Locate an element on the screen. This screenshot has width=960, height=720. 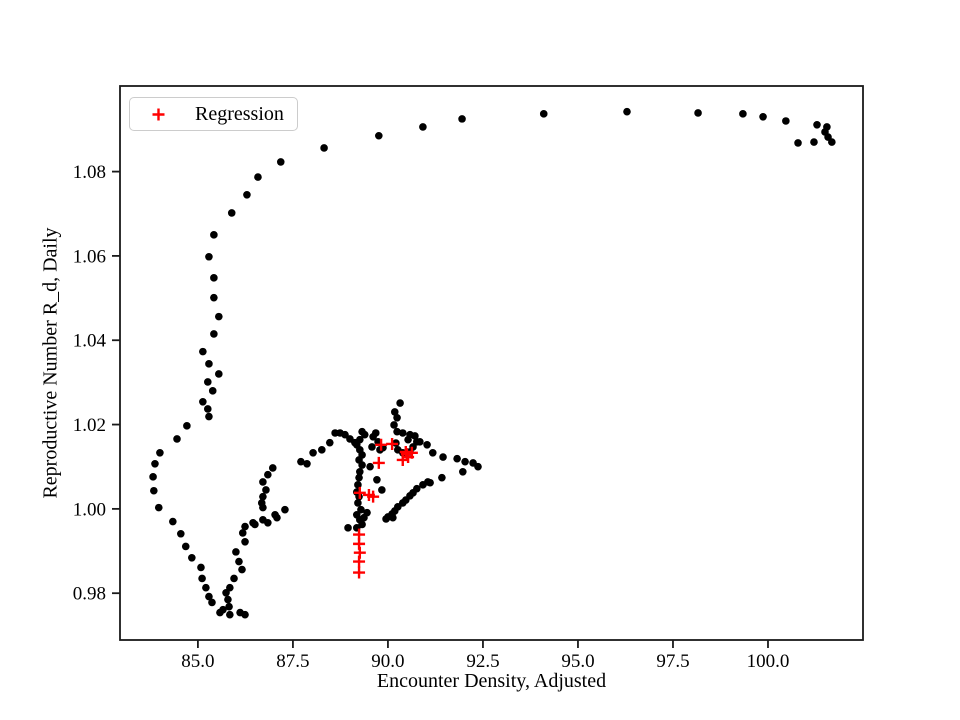
x-tick-label: 85.0 is located at coordinates (197, 661).